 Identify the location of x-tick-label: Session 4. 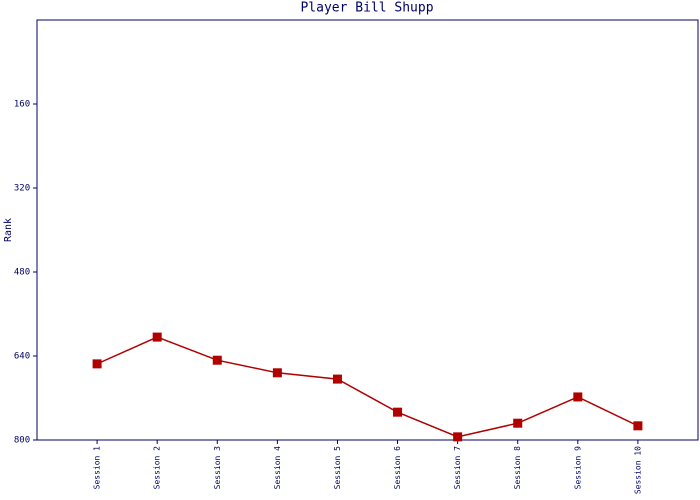
(277, 468).